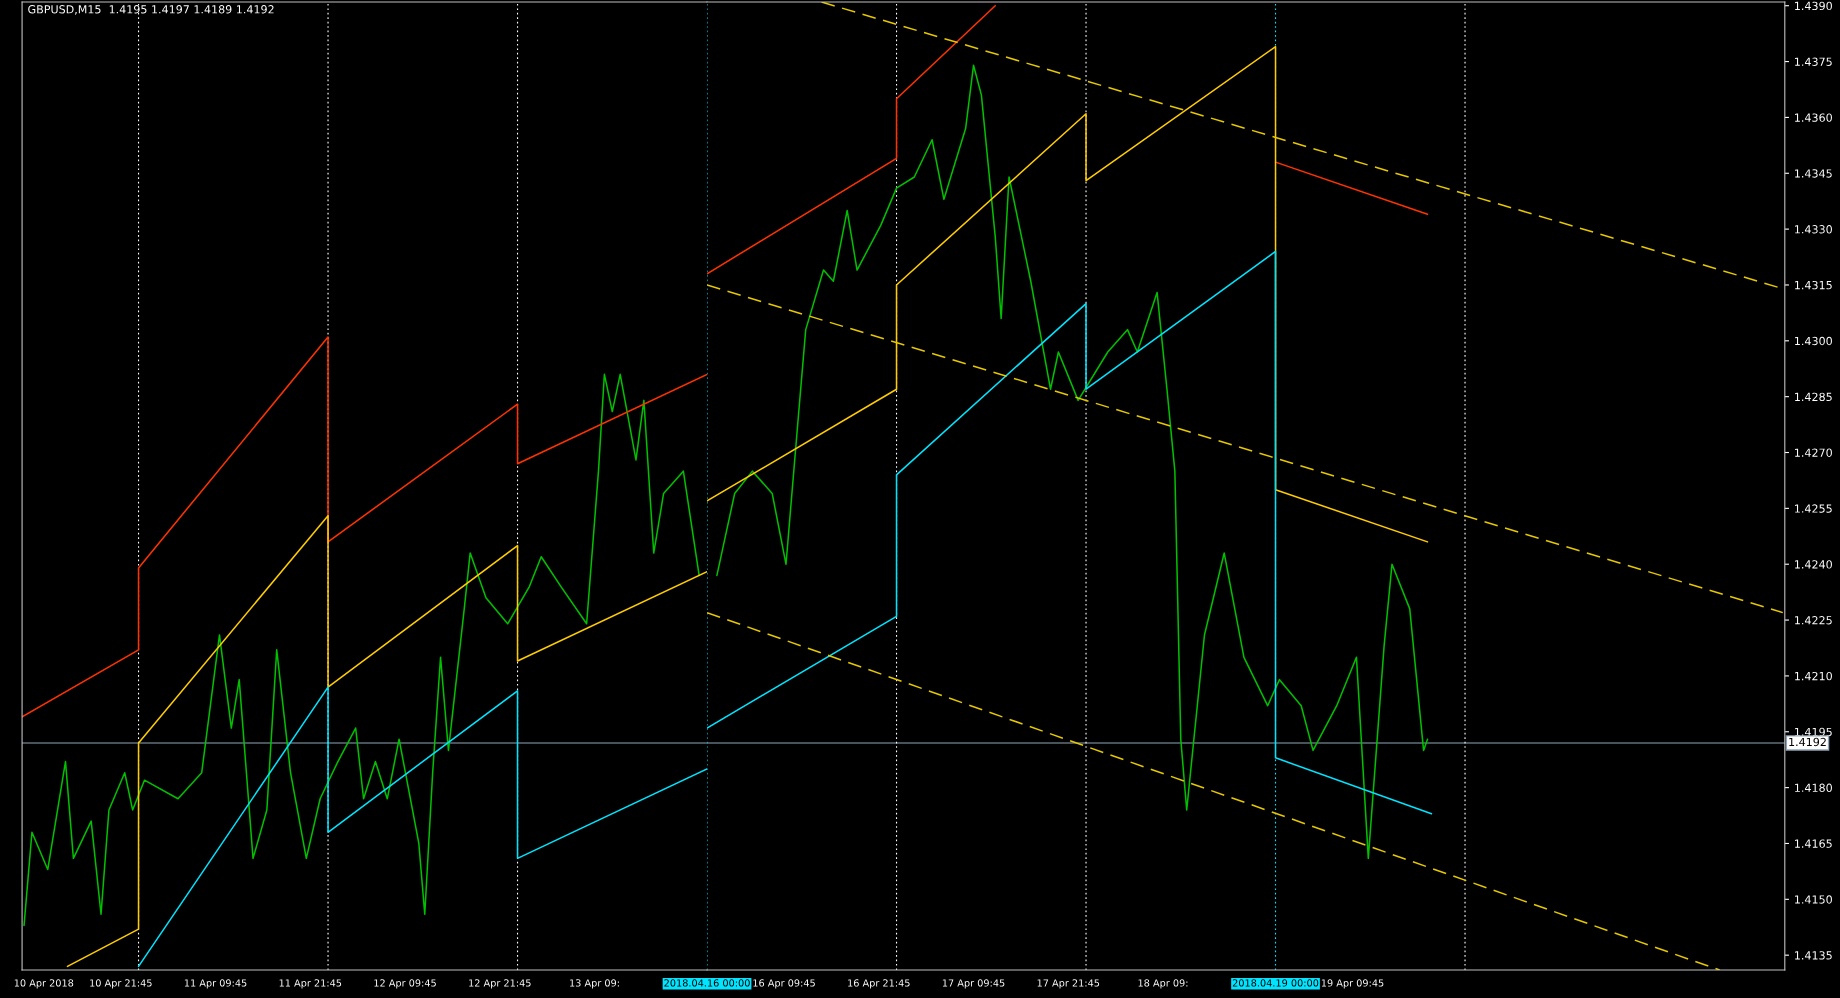 The image size is (1840, 998). Describe the element at coordinates (1813, 843) in the screenshot. I see `y-tick-label: 1.4165` at that location.